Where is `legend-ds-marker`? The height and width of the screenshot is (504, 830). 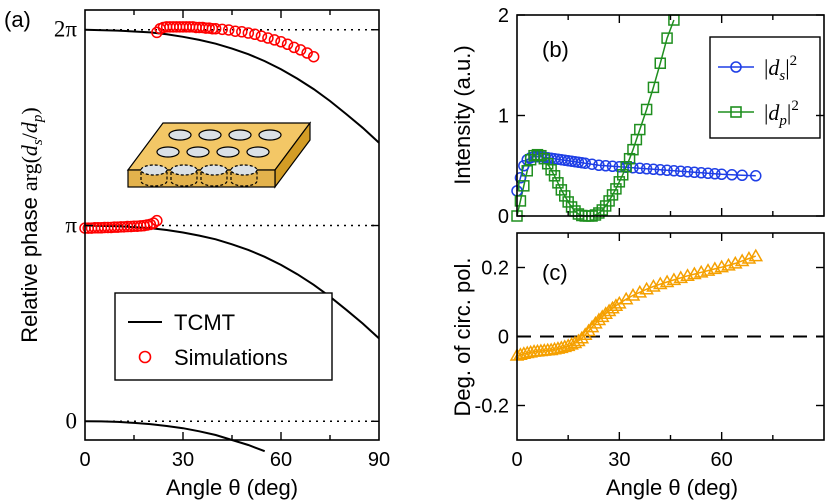
legend-ds-marker is located at coordinates (736, 67).